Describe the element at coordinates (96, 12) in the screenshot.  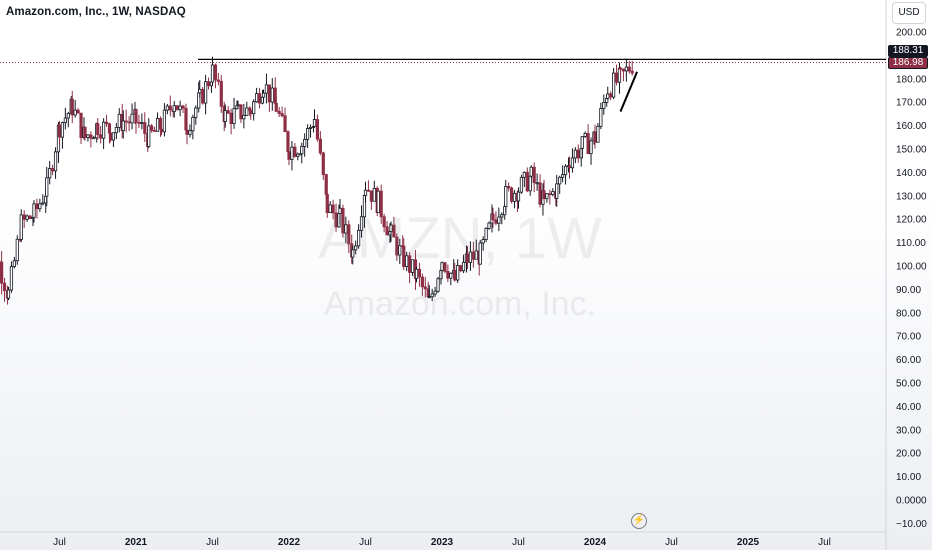
I see `symbol-title: Amazon.com, Inc., 1W, NASDAQ` at that location.